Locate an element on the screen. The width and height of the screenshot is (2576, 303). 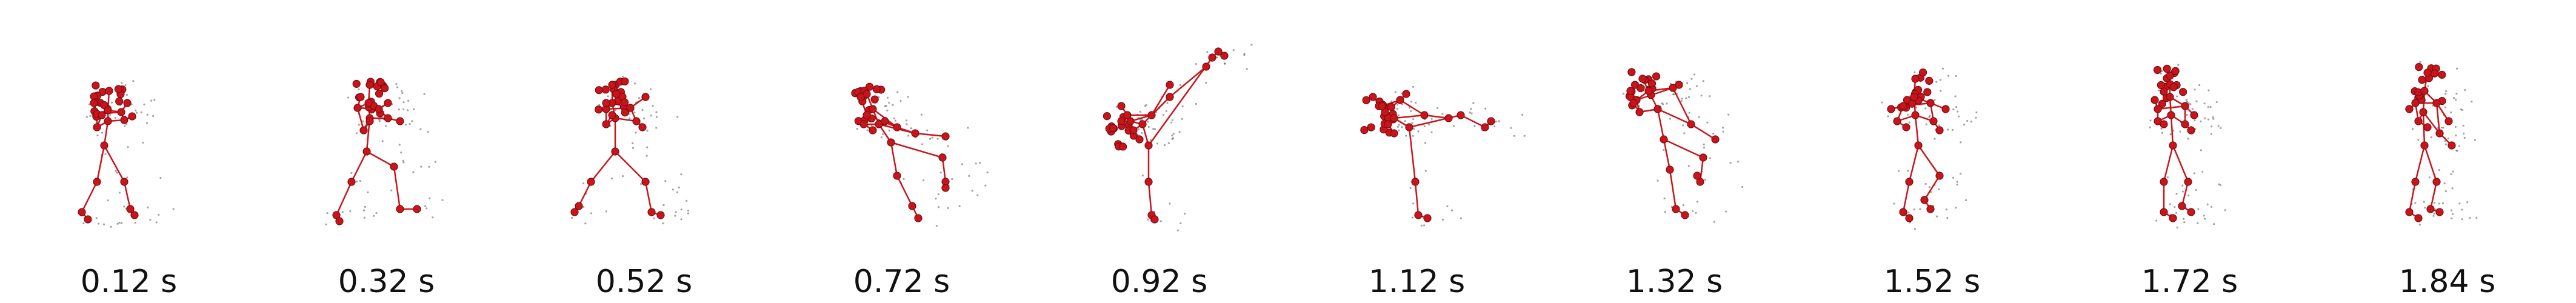
frame-time-label: 0.32 s is located at coordinates (386, 282).